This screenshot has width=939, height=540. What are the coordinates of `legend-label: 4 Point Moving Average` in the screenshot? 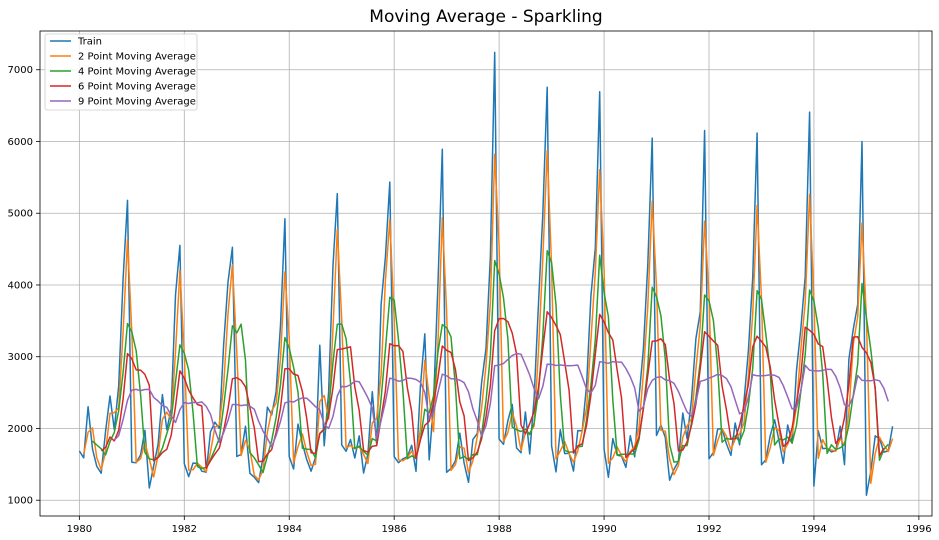 It's located at (137, 72).